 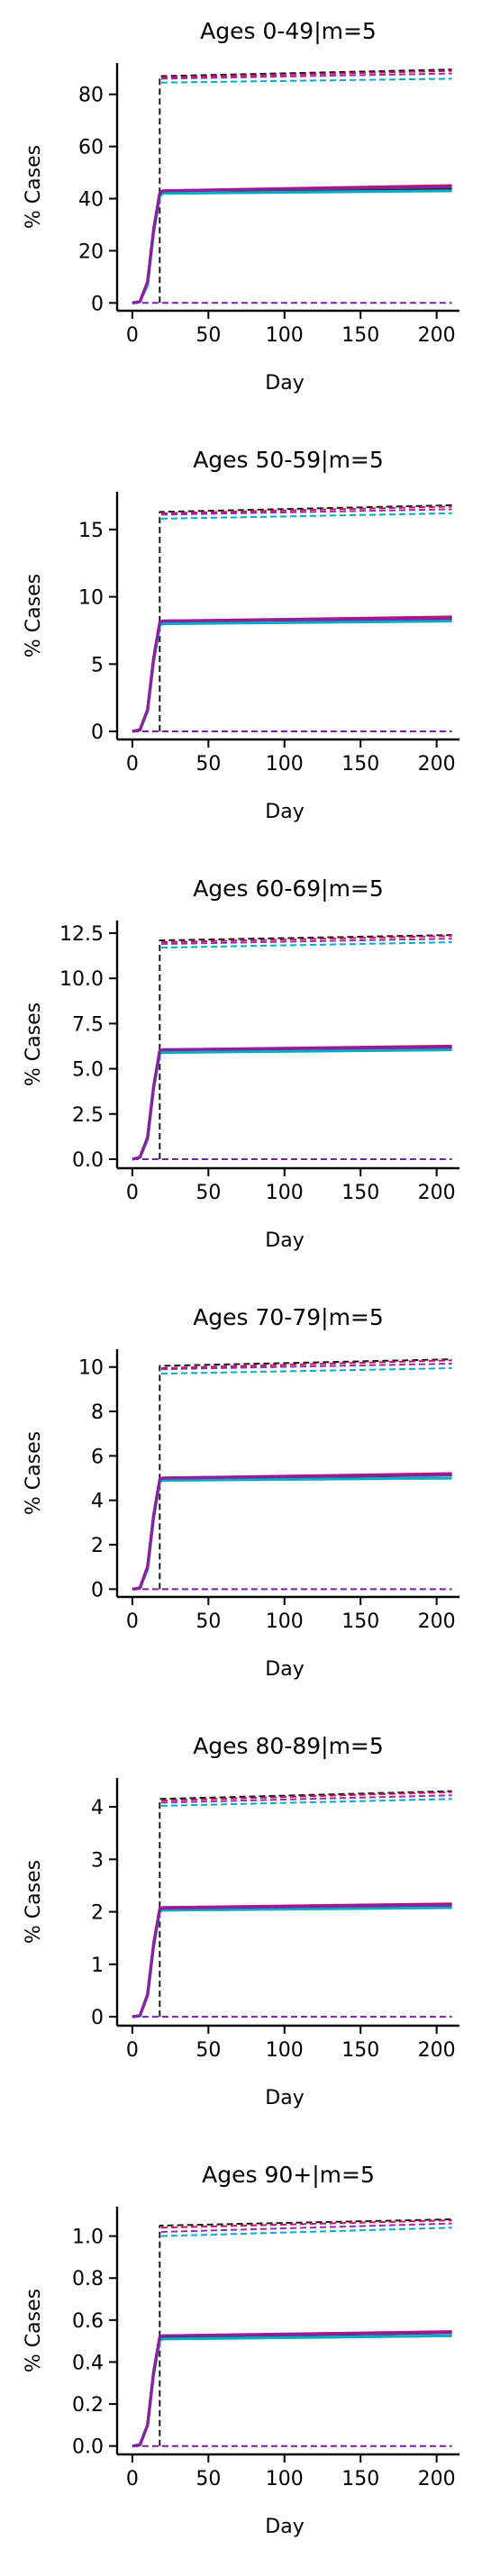 What do you see at coordinates (91, 96) in the screenshot?
I see `y-tick-label: 80` at bounding box center [91, 96].